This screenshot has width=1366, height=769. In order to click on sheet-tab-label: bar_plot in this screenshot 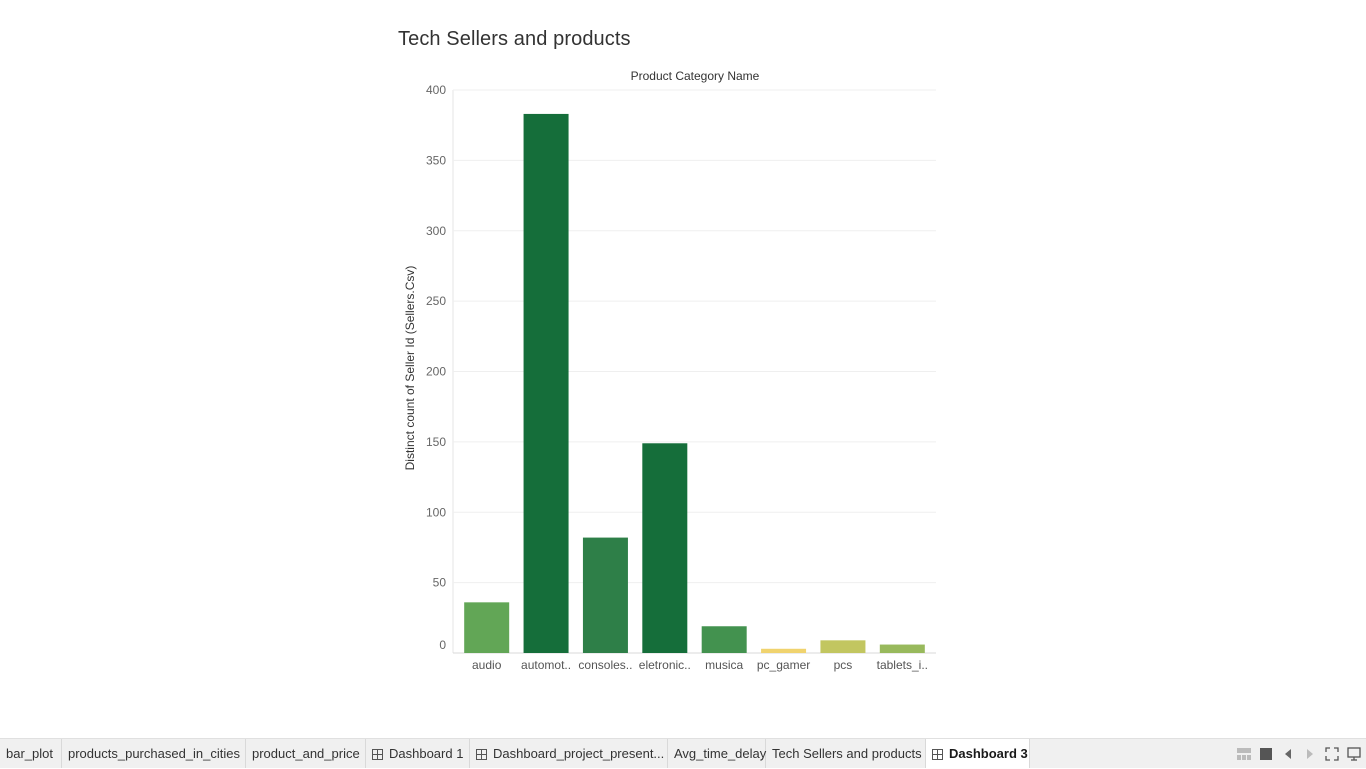, I will do `click(29, 753)`.